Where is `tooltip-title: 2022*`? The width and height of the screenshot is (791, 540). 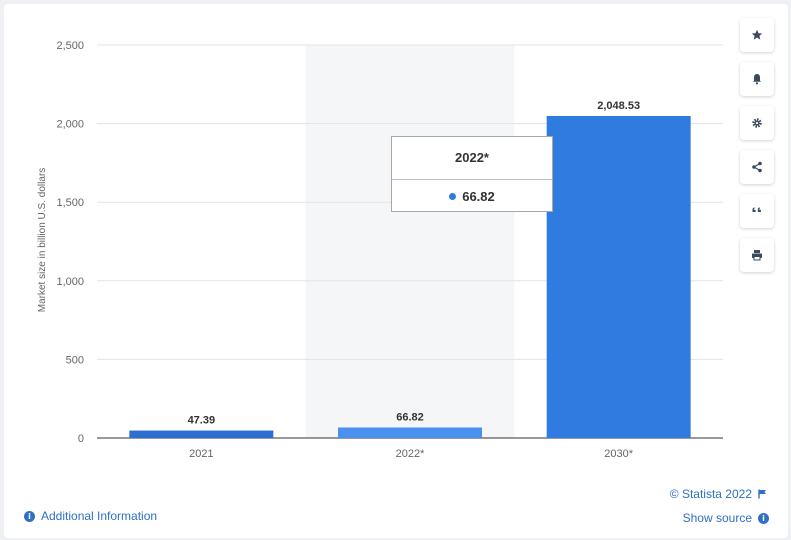
tooltip-title: 2022* is located at coordinates (472, 158).